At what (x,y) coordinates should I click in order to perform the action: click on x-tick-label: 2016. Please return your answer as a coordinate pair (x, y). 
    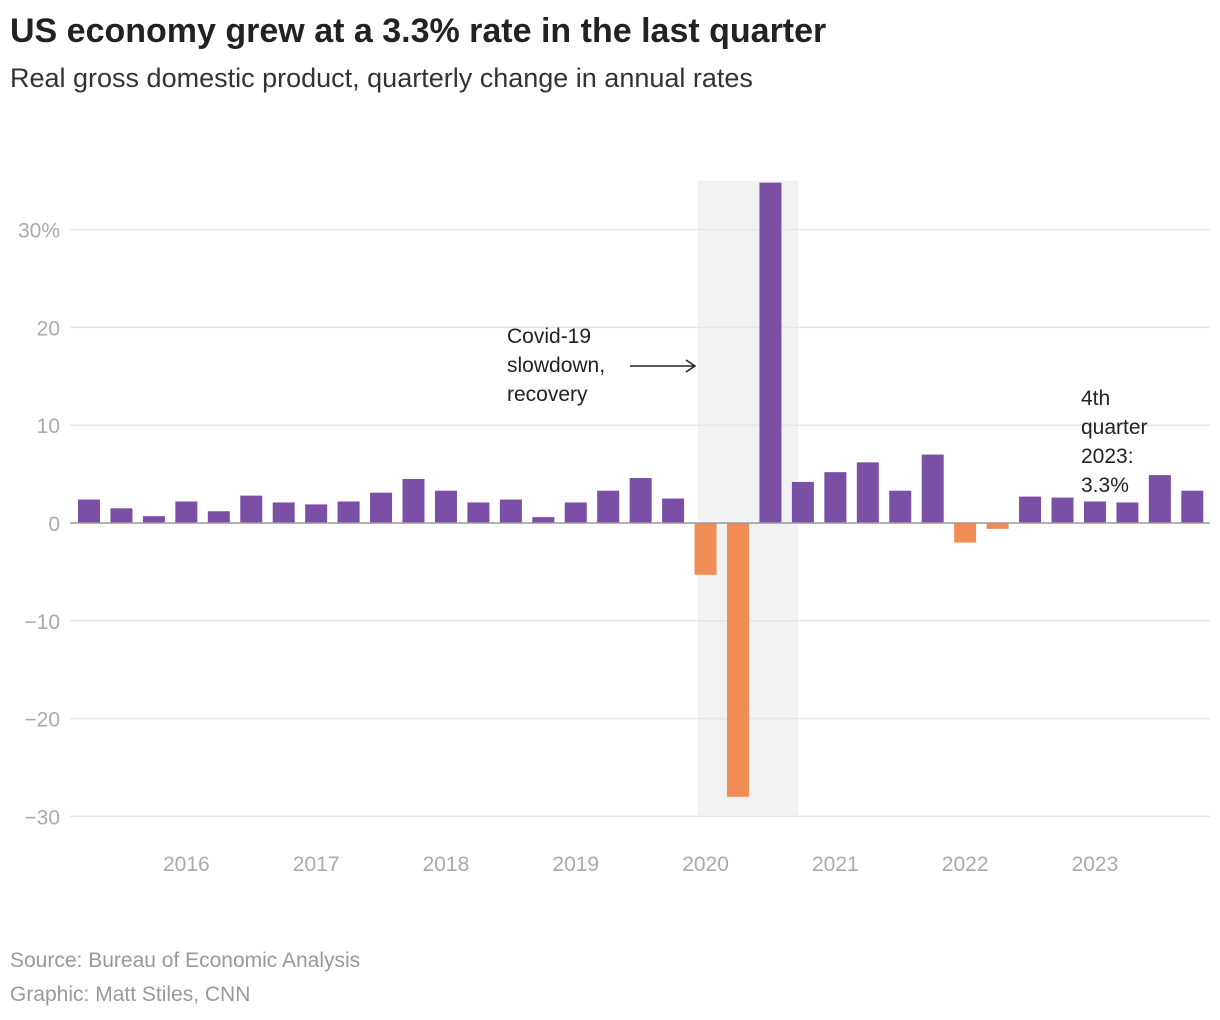
    Looking at the image, I should click on (186, 864).